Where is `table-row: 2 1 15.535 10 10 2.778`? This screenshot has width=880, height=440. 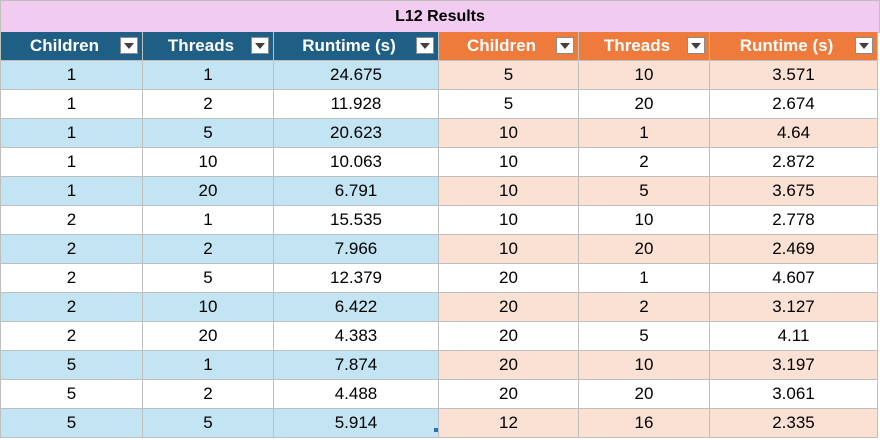
table-row: 2 1 15.535 10 10 2.778 is located at coordinates (439, 220).